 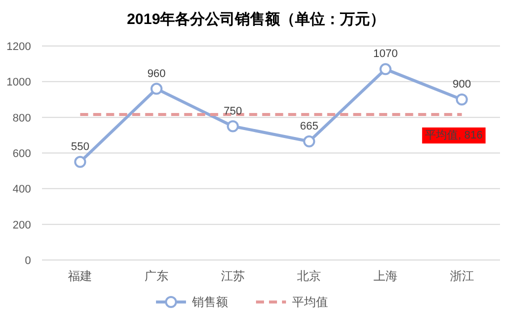 What do you see at coordinates (18, 47) in the screenshot?
I see `y-tick-label: 1200` at bounding box center [18, 47].